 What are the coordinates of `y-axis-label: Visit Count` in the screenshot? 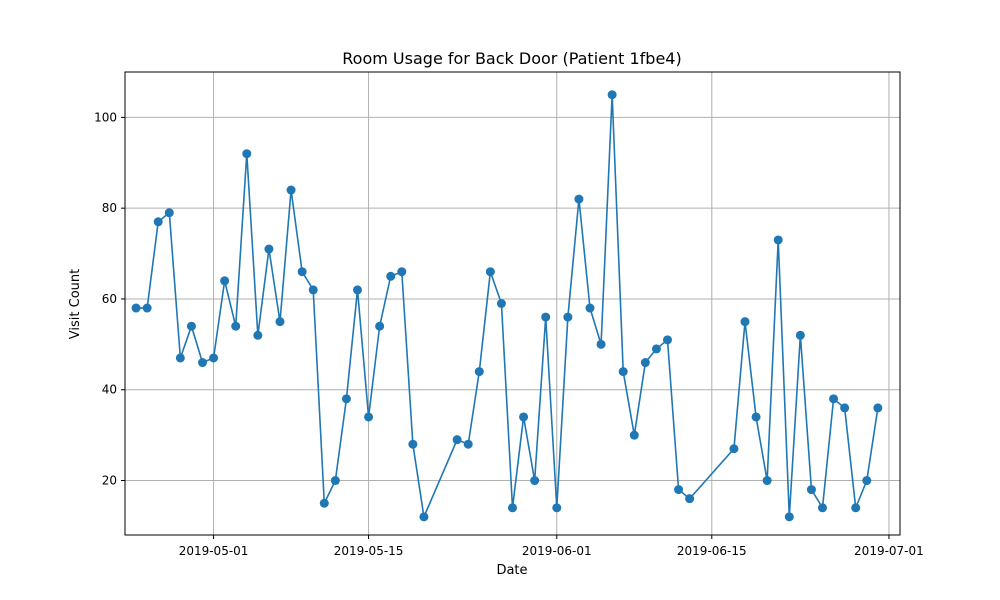 It's located at (75, 304).